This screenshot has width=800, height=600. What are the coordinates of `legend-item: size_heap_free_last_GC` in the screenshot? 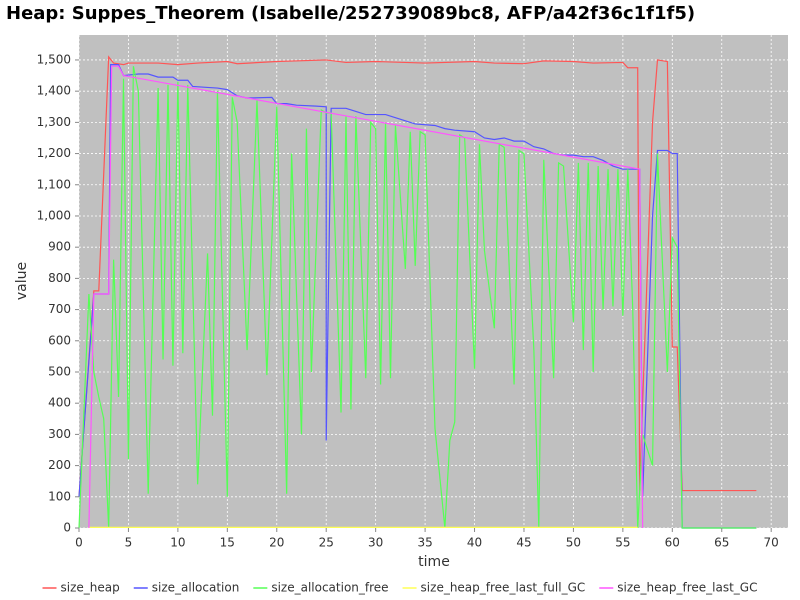 It's located at (678, 588).